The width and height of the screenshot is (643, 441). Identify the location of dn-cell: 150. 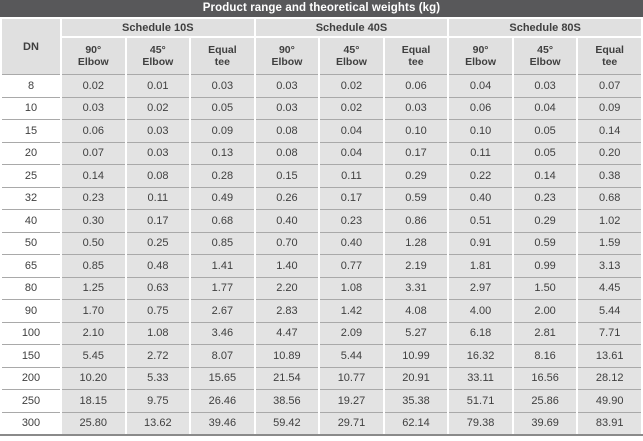
(31, 356).